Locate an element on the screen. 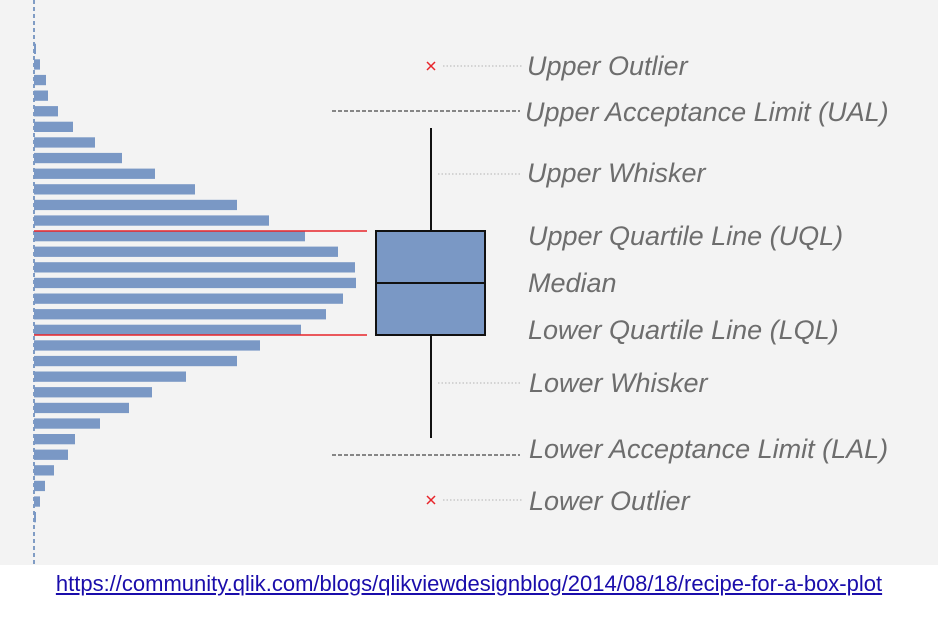  lql-label: Lower Quartile Line (LQL) is located at coordinates (683, 330).